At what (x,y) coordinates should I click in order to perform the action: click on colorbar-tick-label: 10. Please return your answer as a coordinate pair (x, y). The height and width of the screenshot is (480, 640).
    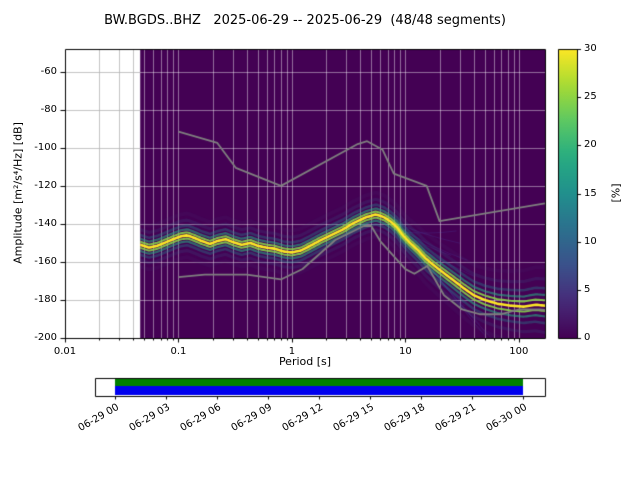
    Looking at the image, I should click on (590, 241).